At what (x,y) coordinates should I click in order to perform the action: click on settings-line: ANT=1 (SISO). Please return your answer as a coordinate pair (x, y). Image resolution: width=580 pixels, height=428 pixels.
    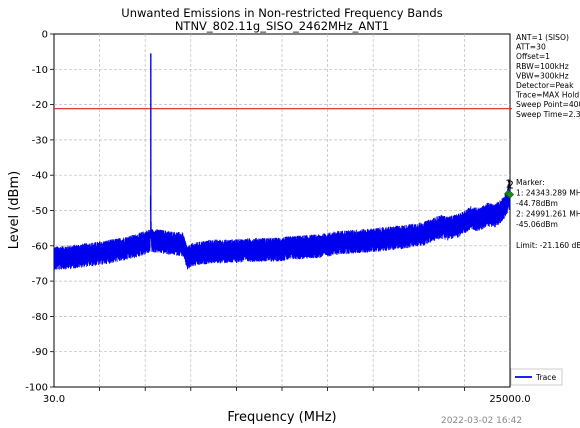
    Looking at the image, I should click on (542, 37).